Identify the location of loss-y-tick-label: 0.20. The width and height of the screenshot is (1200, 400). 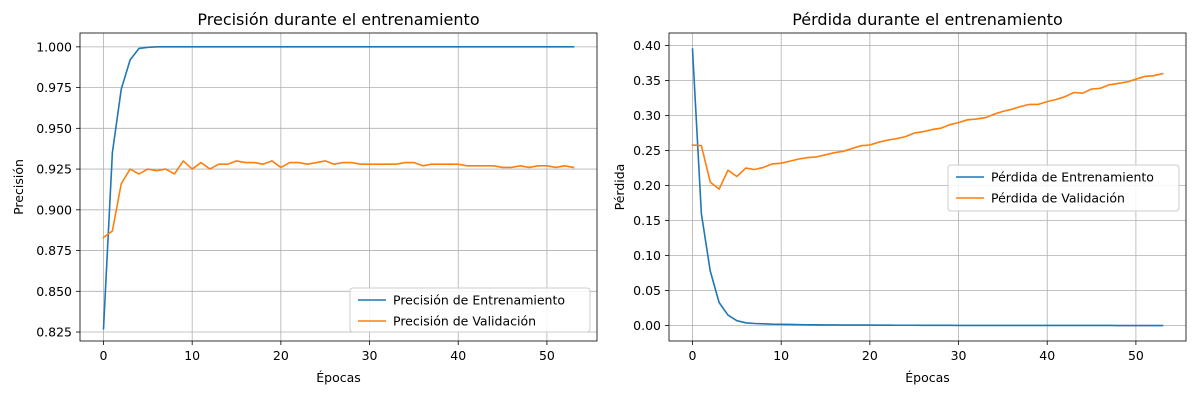
(647, 185).